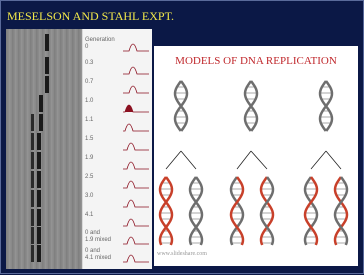 The height and width of the screenshot is (275, 364). What do you see at coordinates (89, 120) in the screenshot?
I see `generation-label: 1.1` at bounding box center [89, 120].